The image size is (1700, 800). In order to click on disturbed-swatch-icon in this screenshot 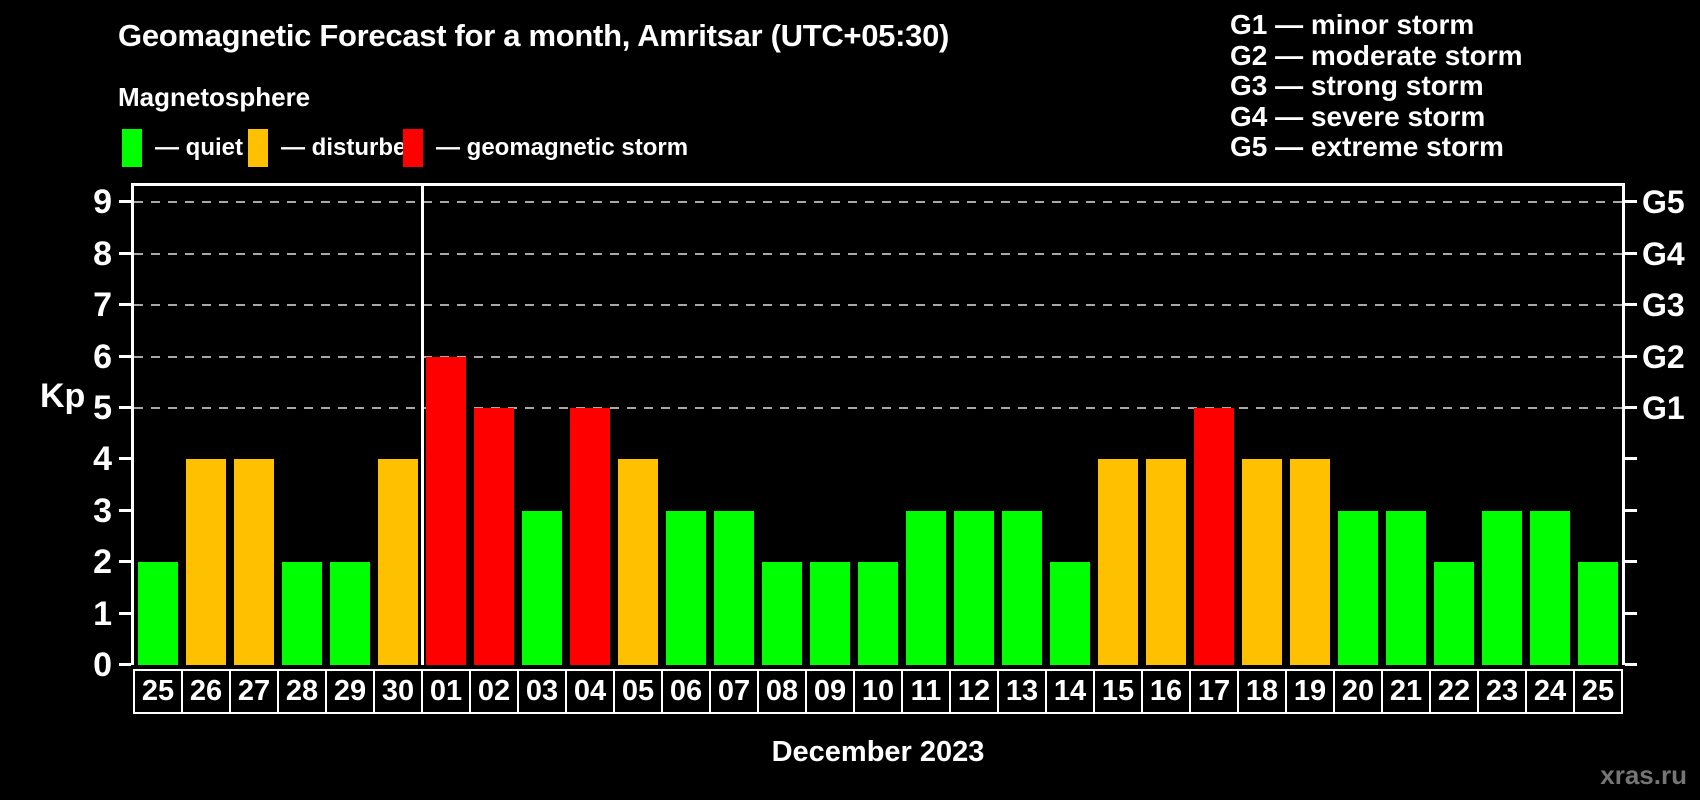, I will do `click(258, 148)`.